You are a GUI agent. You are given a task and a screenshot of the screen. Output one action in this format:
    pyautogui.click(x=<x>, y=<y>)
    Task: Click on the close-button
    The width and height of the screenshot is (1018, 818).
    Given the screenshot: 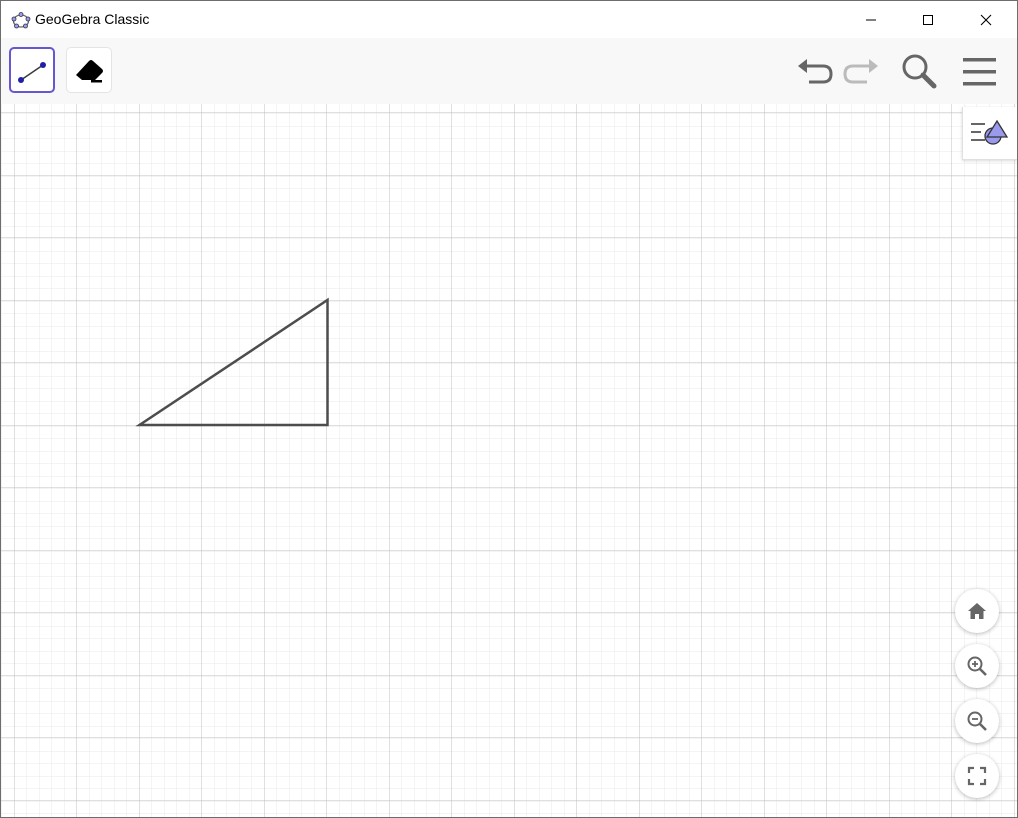 What is the action you would take?
    pyautogui.click(x=986, y=19)
    